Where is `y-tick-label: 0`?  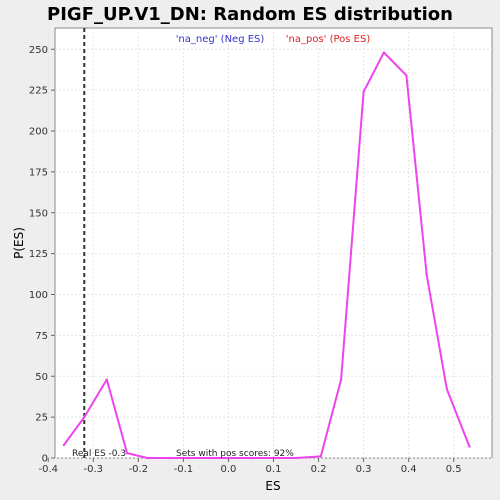
y-tick-label: 0 is located at coordinates (45, 459).